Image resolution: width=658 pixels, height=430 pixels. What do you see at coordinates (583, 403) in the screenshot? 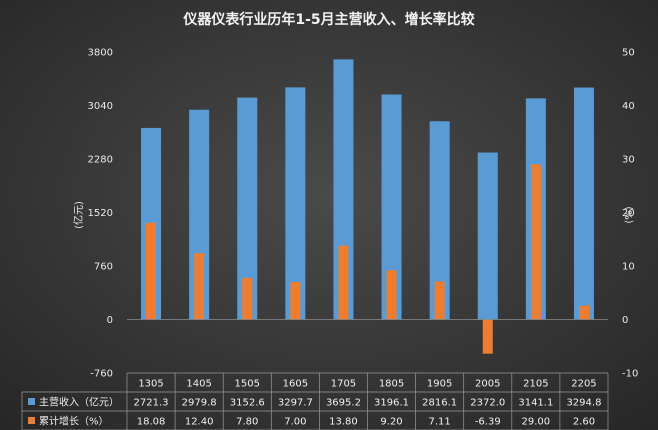
I see `data-label: 3294.8` at bounding box center [583, 403].